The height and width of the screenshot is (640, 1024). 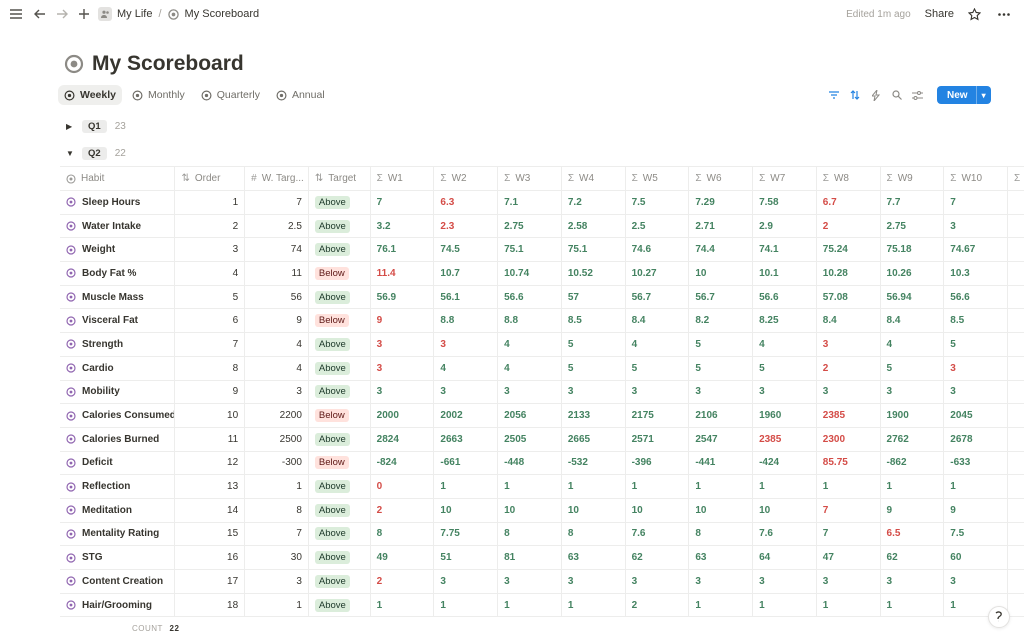 What do you see at coordinates (118, 321) in the screenshot?
I see `cell-habit: Visceral Fat` at bounding box center [118, 321].